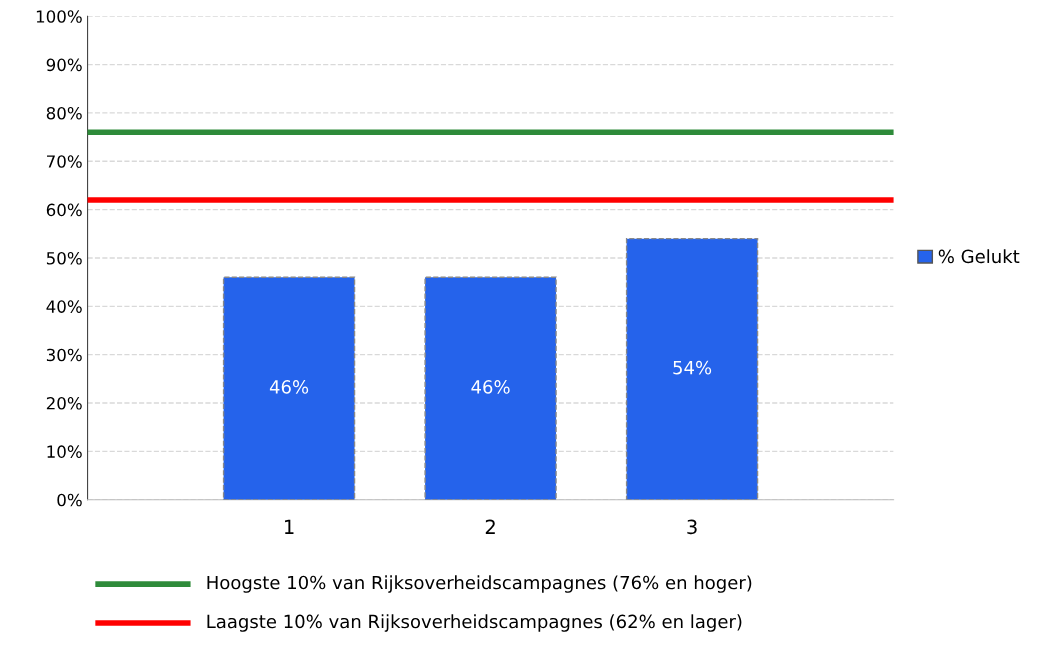 Image resolution: width=1055 pixels, height=649 pixels. Describe the element at coordinates (692, 527) in the screenshot. I see `x-tick-label: 3` at that location.